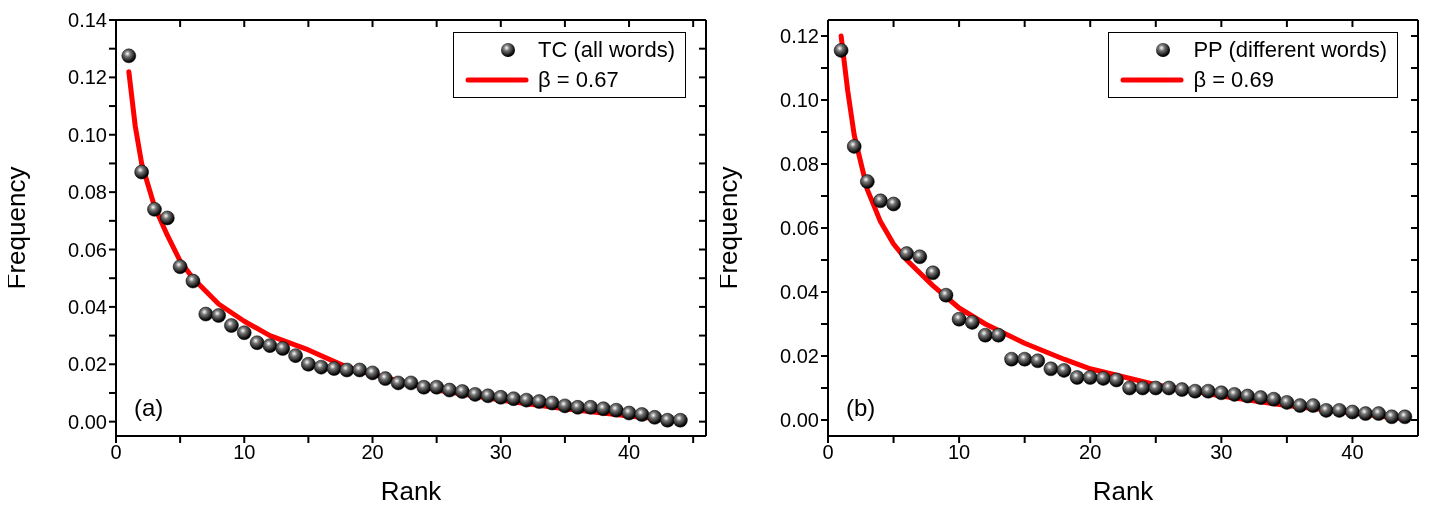 This screenshot has height=525, width=1437. I want to click on legend-label: PP (different words), so click(1290, 50).